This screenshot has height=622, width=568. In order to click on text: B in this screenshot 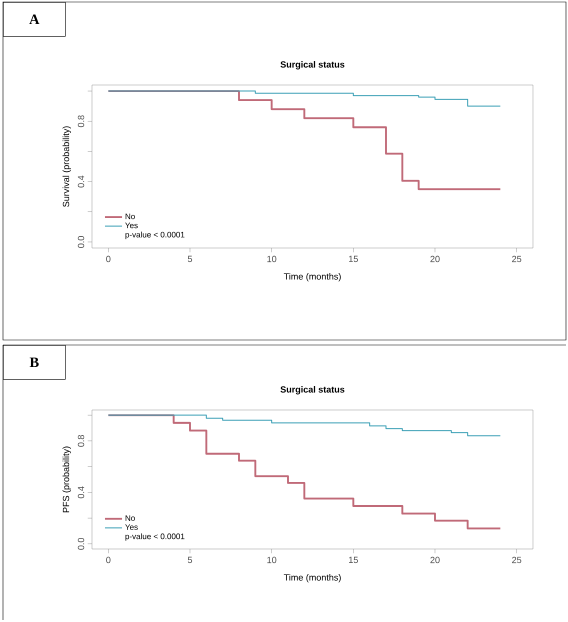, I will do `click(34, 363)`.